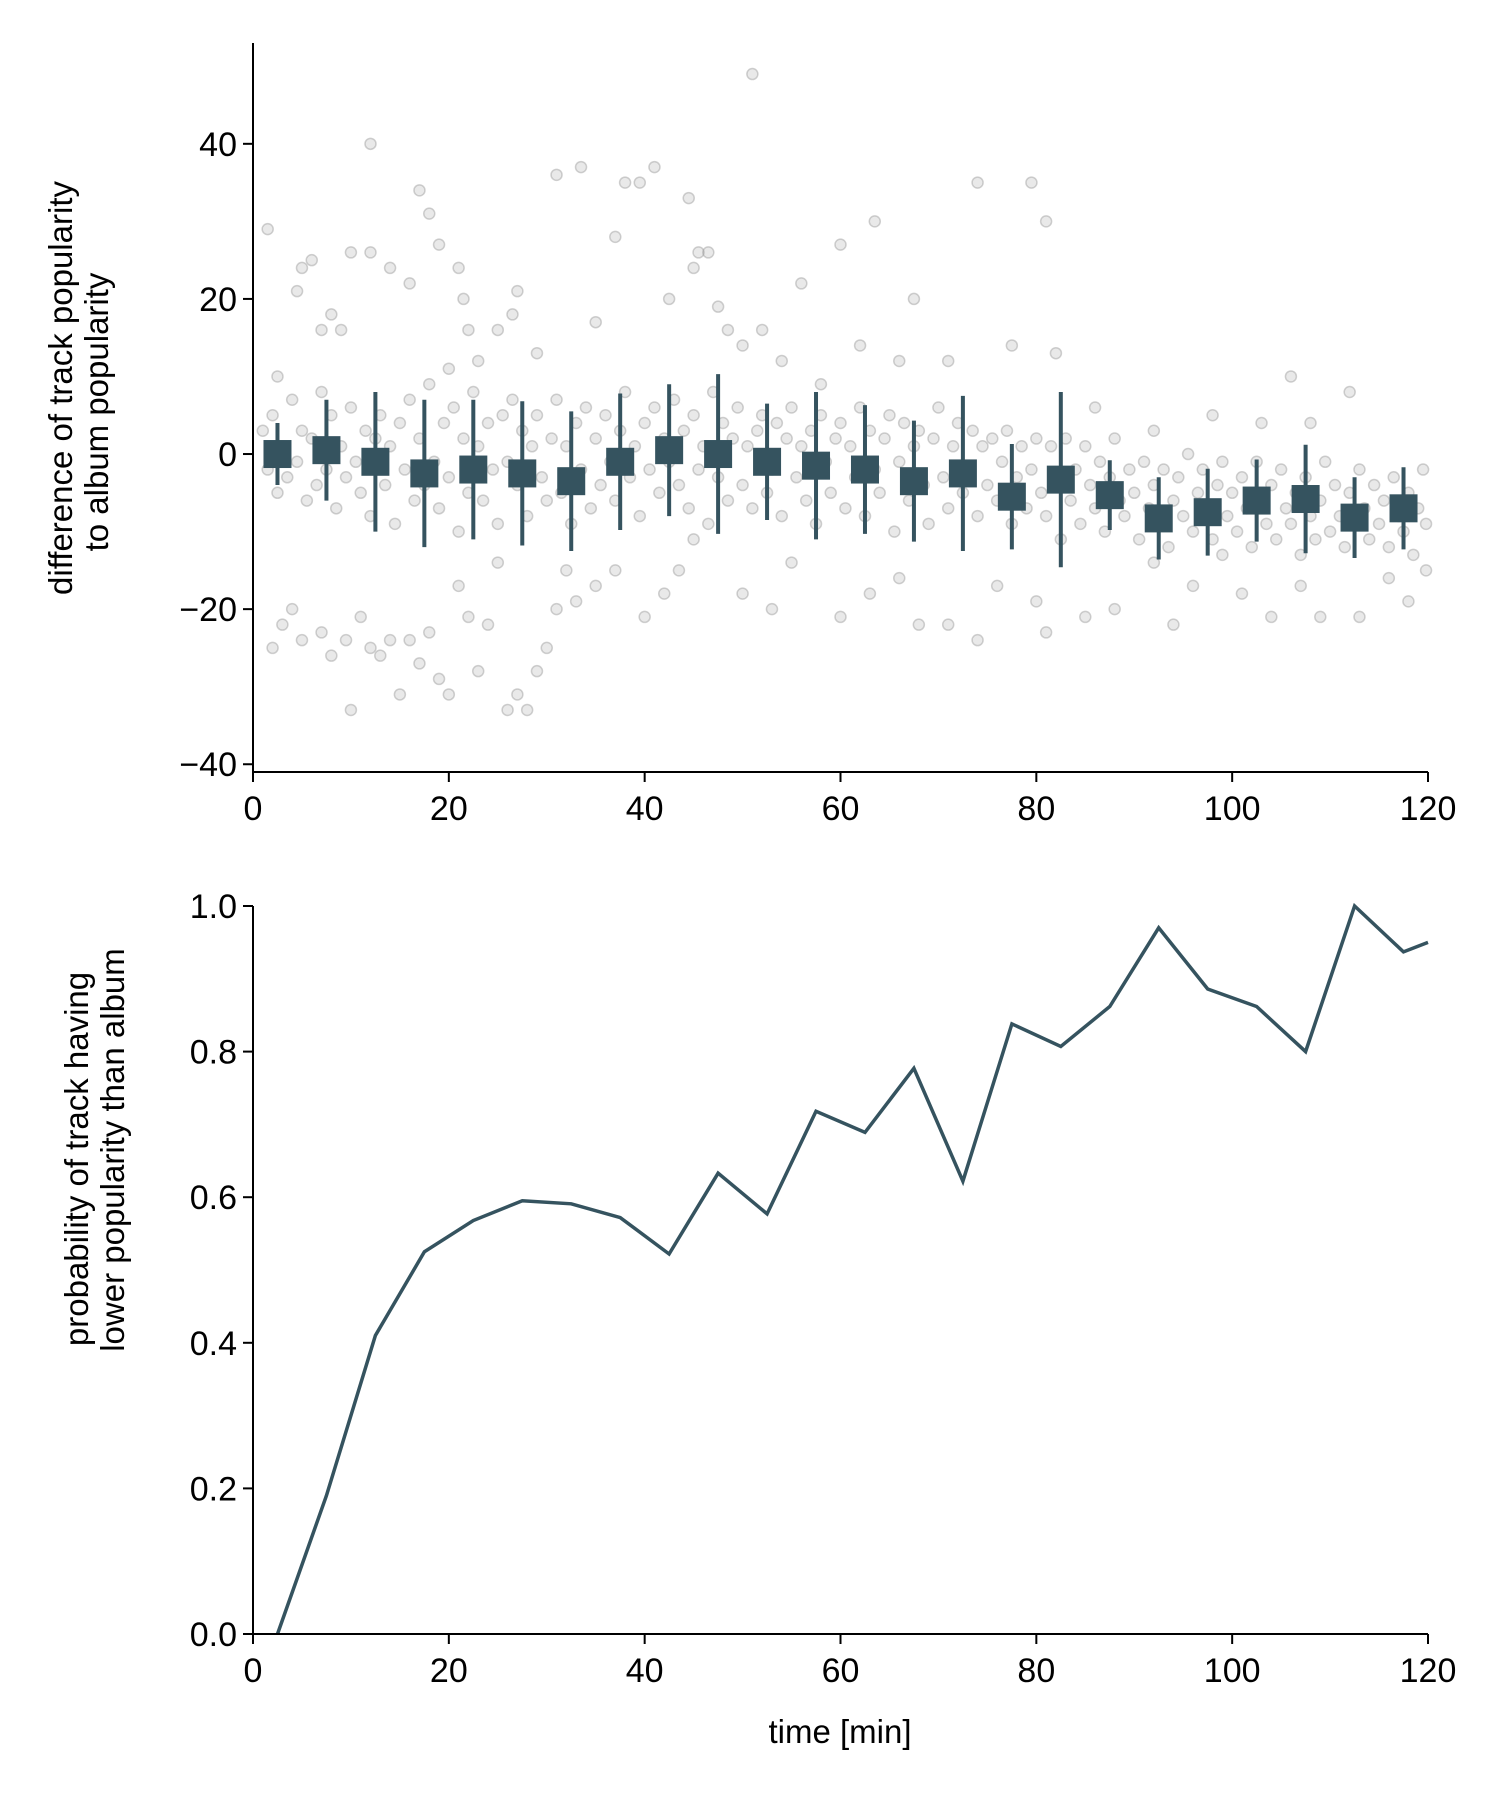 This screenshot has width=1500, height=1800. What do you see at coordinates (213, 907) in the screenshot?
I see `y-tick-label: 1.0` at bounding box center [213, 907].